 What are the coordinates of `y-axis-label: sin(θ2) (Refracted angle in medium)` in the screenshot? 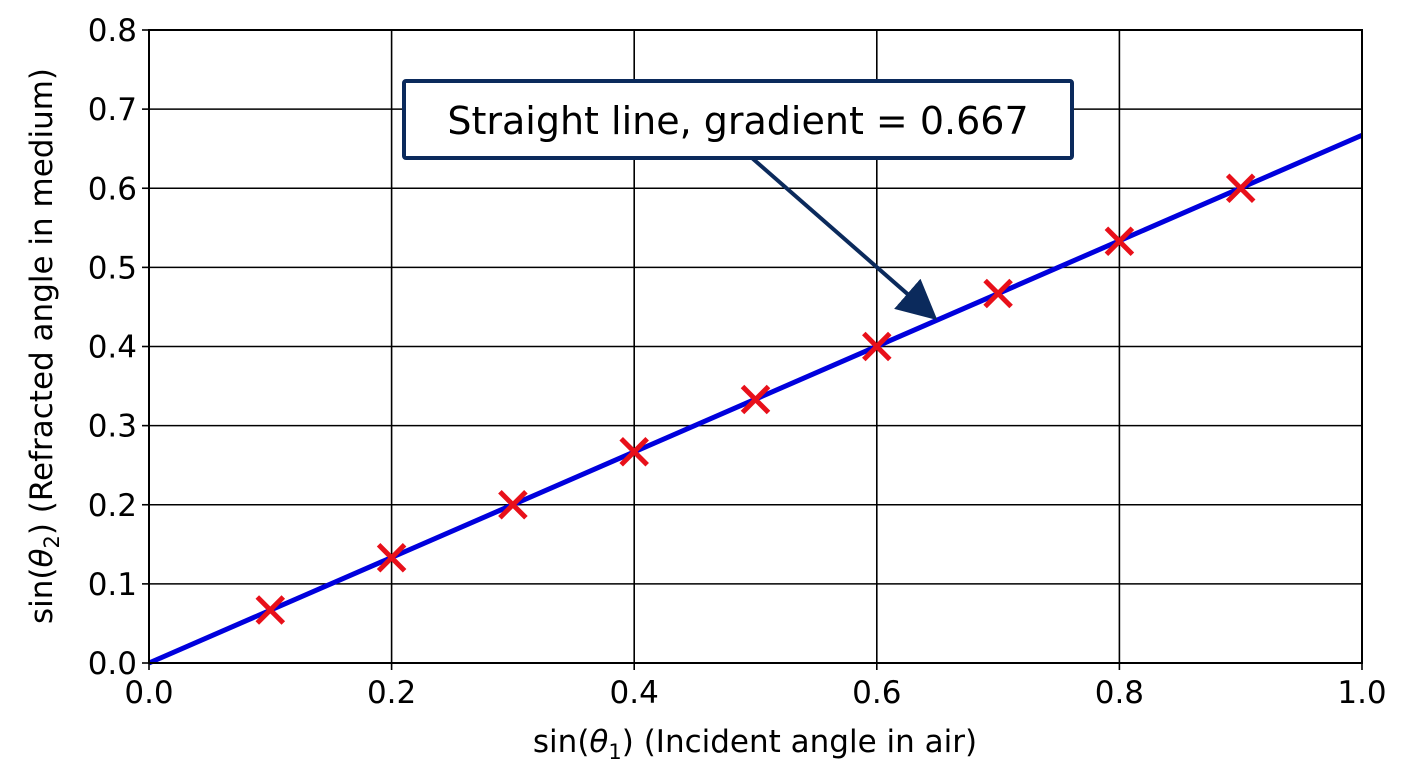 It's located at (44, 346).